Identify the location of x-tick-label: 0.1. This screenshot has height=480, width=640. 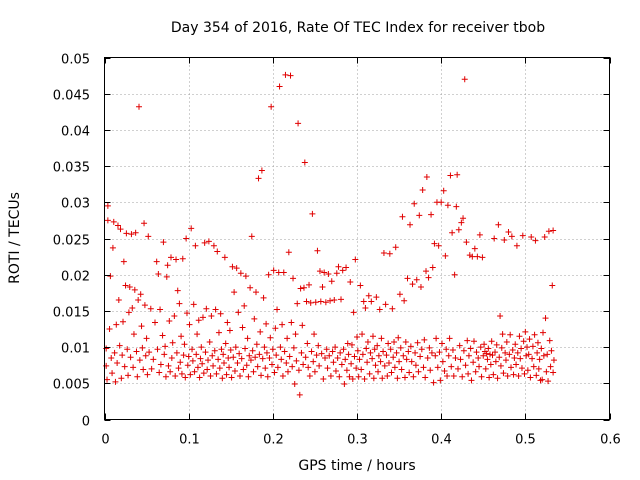
(189, 440).